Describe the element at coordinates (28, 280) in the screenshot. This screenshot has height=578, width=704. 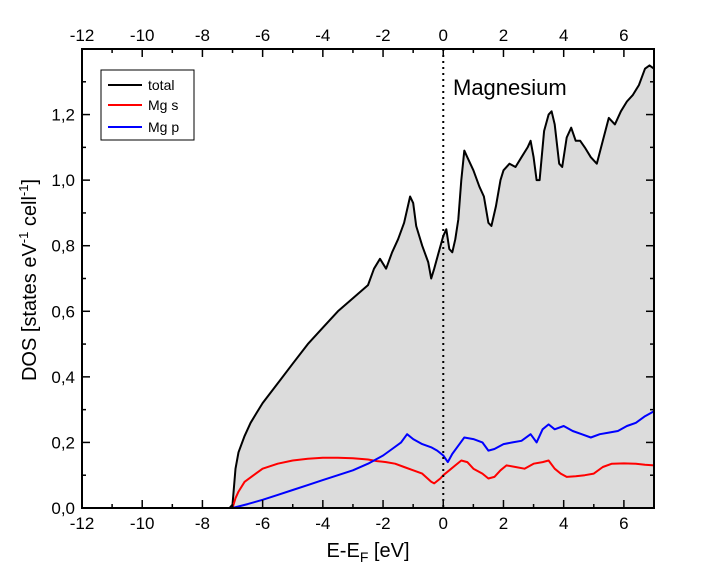
I see `y-axis-label: DOS [states eV-1 cell-1]` at that location.